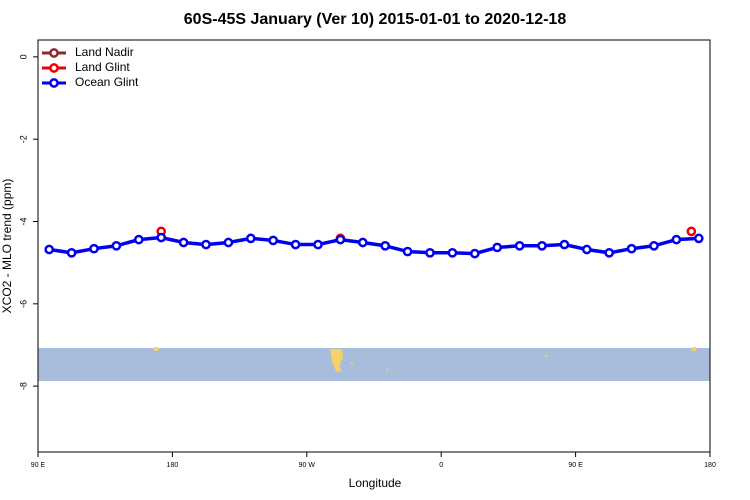 This screenshot has width=750, height=500. What do you see at coordinates (23, 56) in the screenshot?
I see `y-tick-label: 0` at bounding box center [23, 56].